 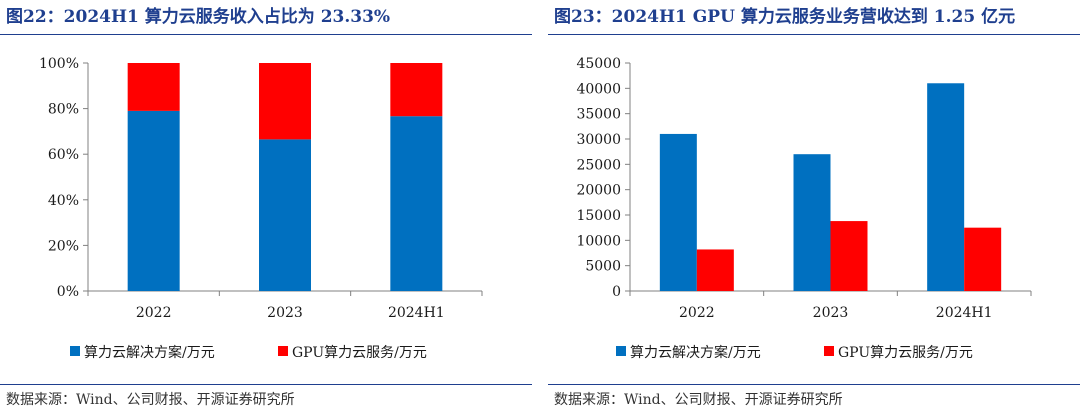 What do you see at coordinates (598, 64) in the screenshot?
I see `y-tick-label: 45000` at bounding box center [598, 64].